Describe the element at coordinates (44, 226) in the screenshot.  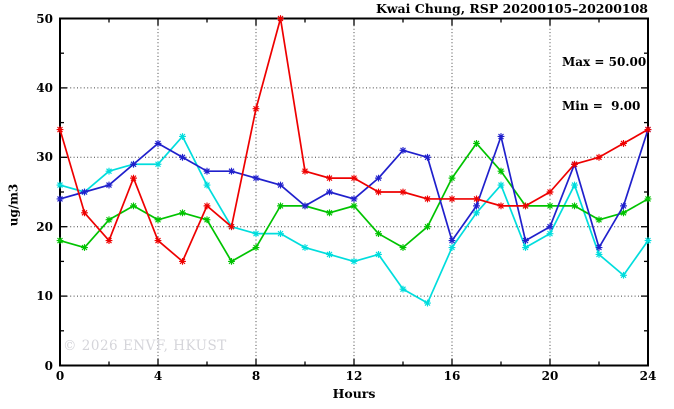
I see `y-tick-label: 20` at that location.